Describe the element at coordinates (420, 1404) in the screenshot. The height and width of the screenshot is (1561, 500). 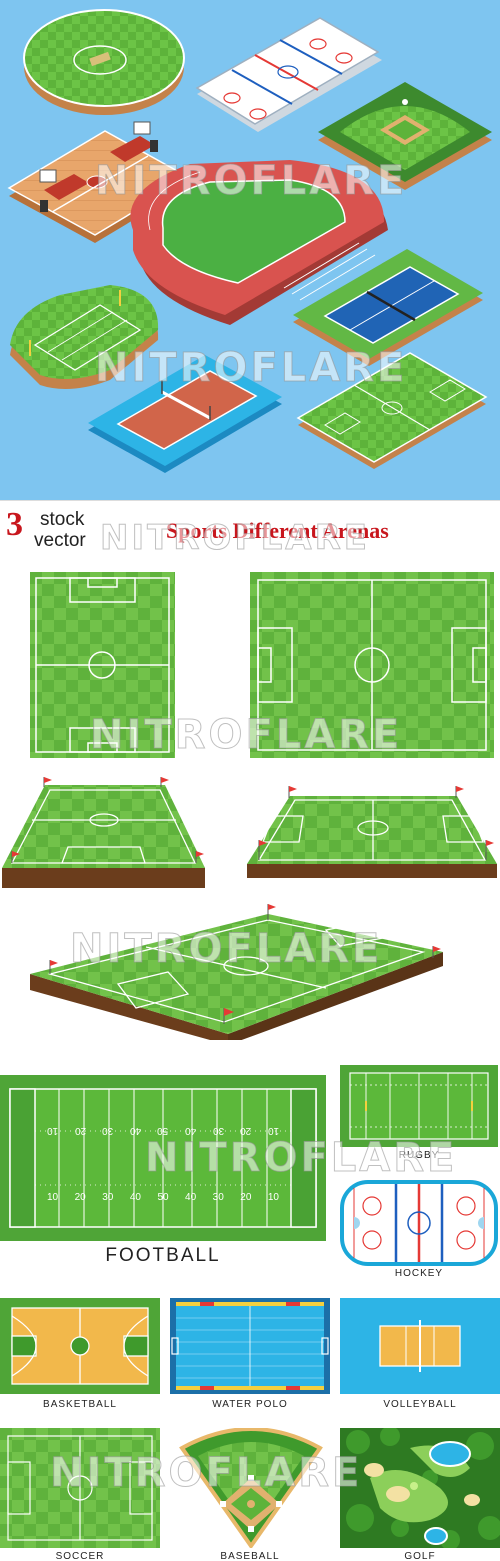
I see `volleyball-label: VOLLEYBALL` at that location.